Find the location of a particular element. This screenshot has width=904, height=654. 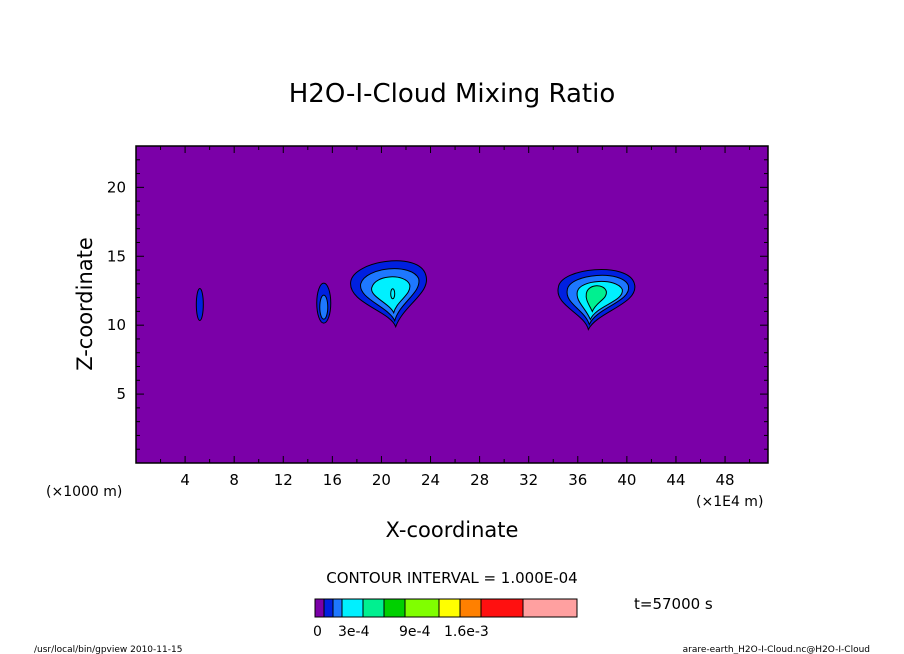

x-tick-label: 36 is located at coordinates (577, 480).